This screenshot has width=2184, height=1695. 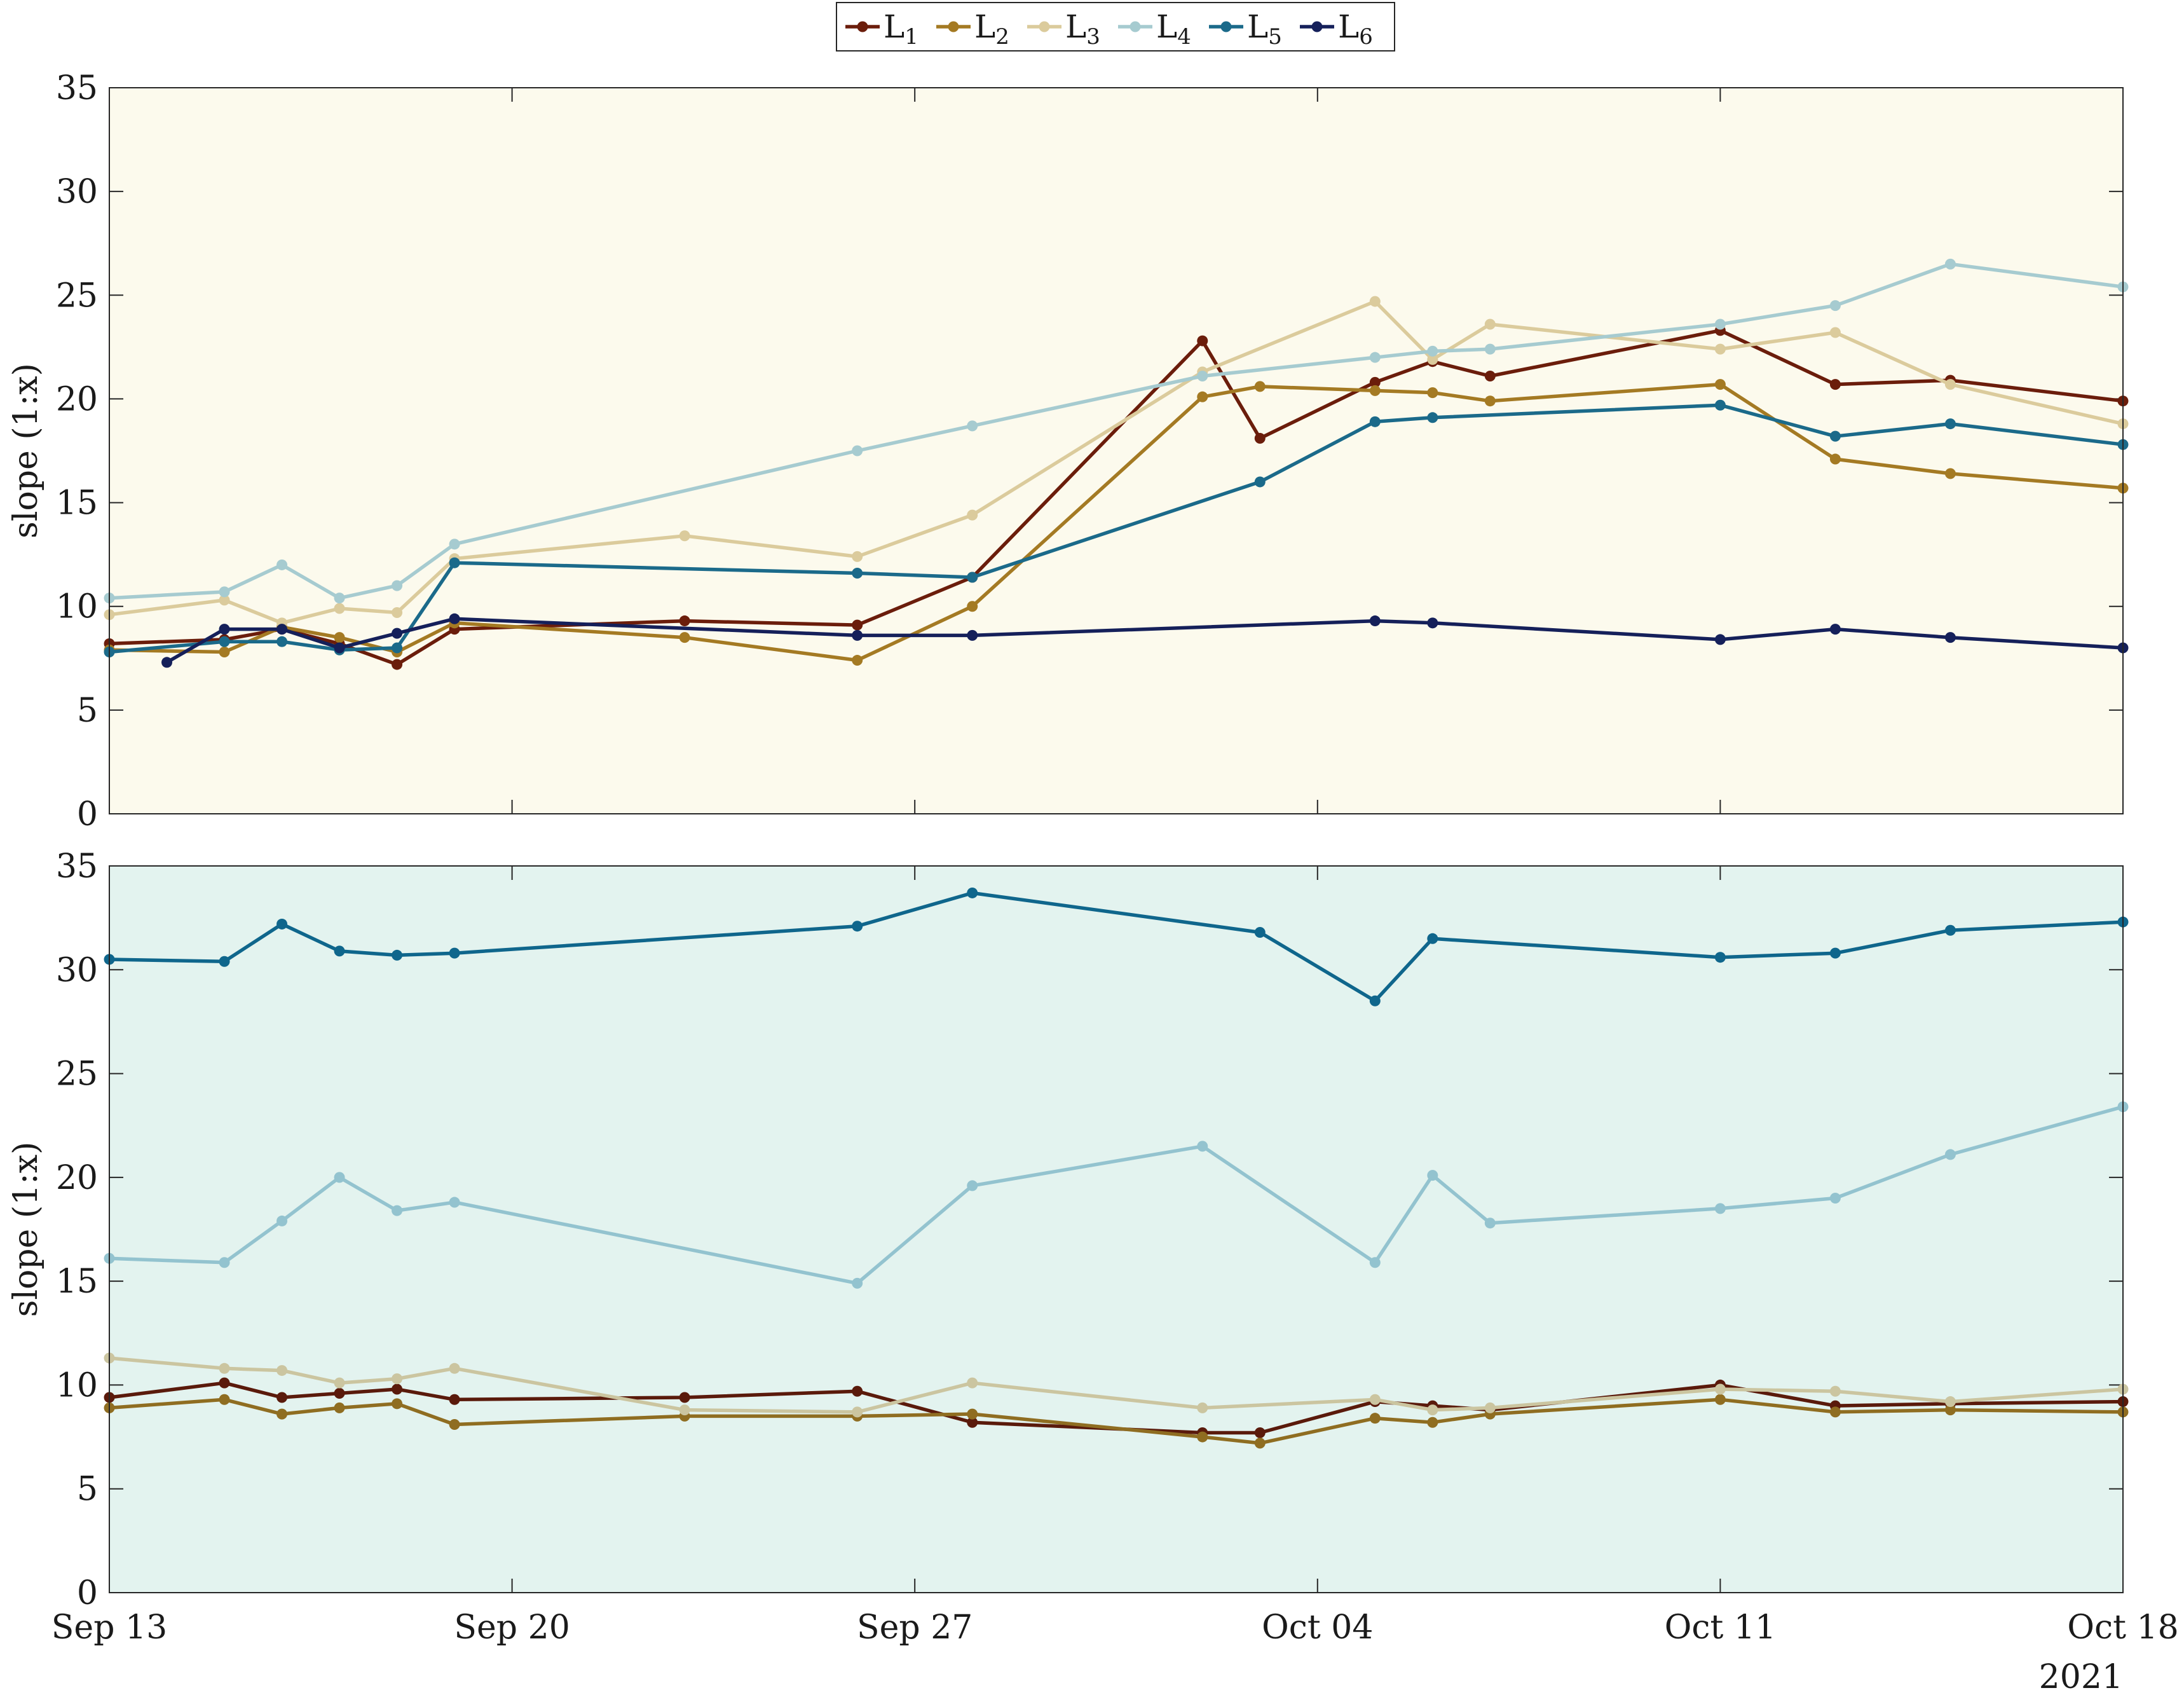 I want to click on x-tick-label: Oct 04, so click(x=1318, y=1628).